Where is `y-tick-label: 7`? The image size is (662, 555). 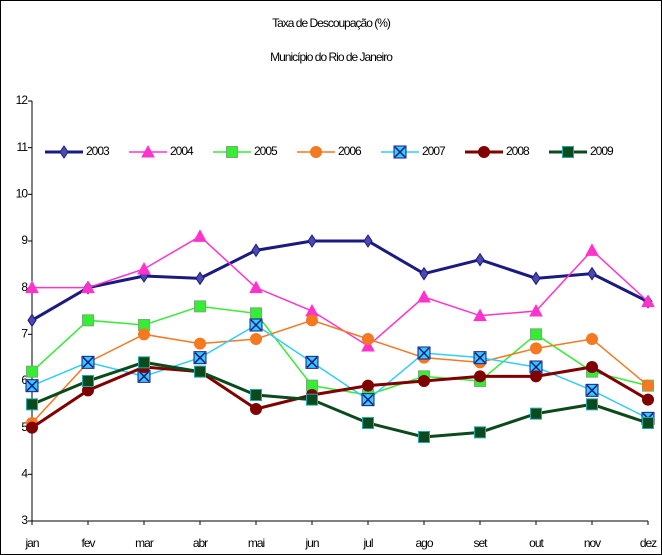
y-tick-label: 7 is located at coordinates (24, 334).